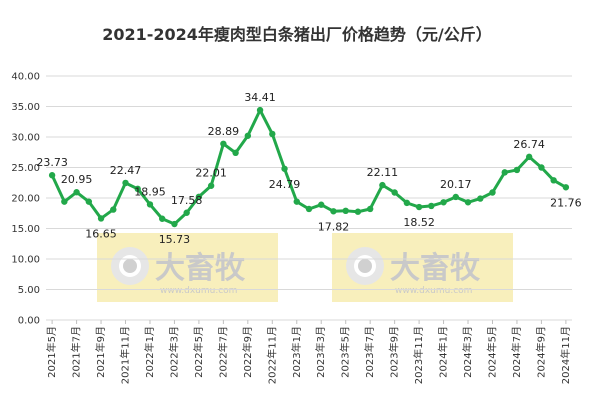 This screenshot has width=594, height=406. What do you see at coordinates (260, 97) in the screenshot?
I see `data-label: 34.41` at bounding box center [260, 97].